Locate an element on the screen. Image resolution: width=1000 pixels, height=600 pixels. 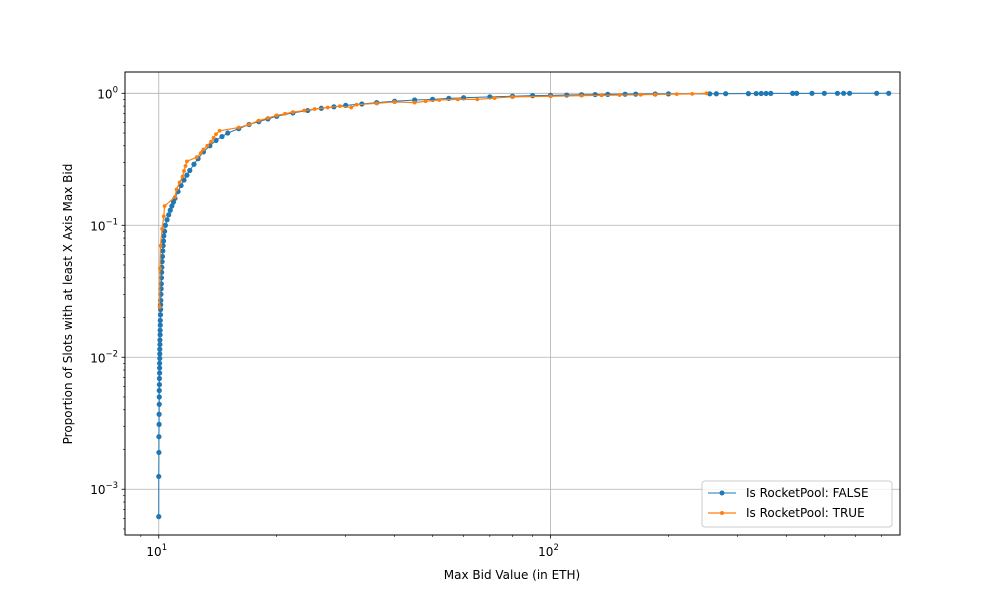
y-tick-label: 10⁻¹ is located at coordinates (104, 225).